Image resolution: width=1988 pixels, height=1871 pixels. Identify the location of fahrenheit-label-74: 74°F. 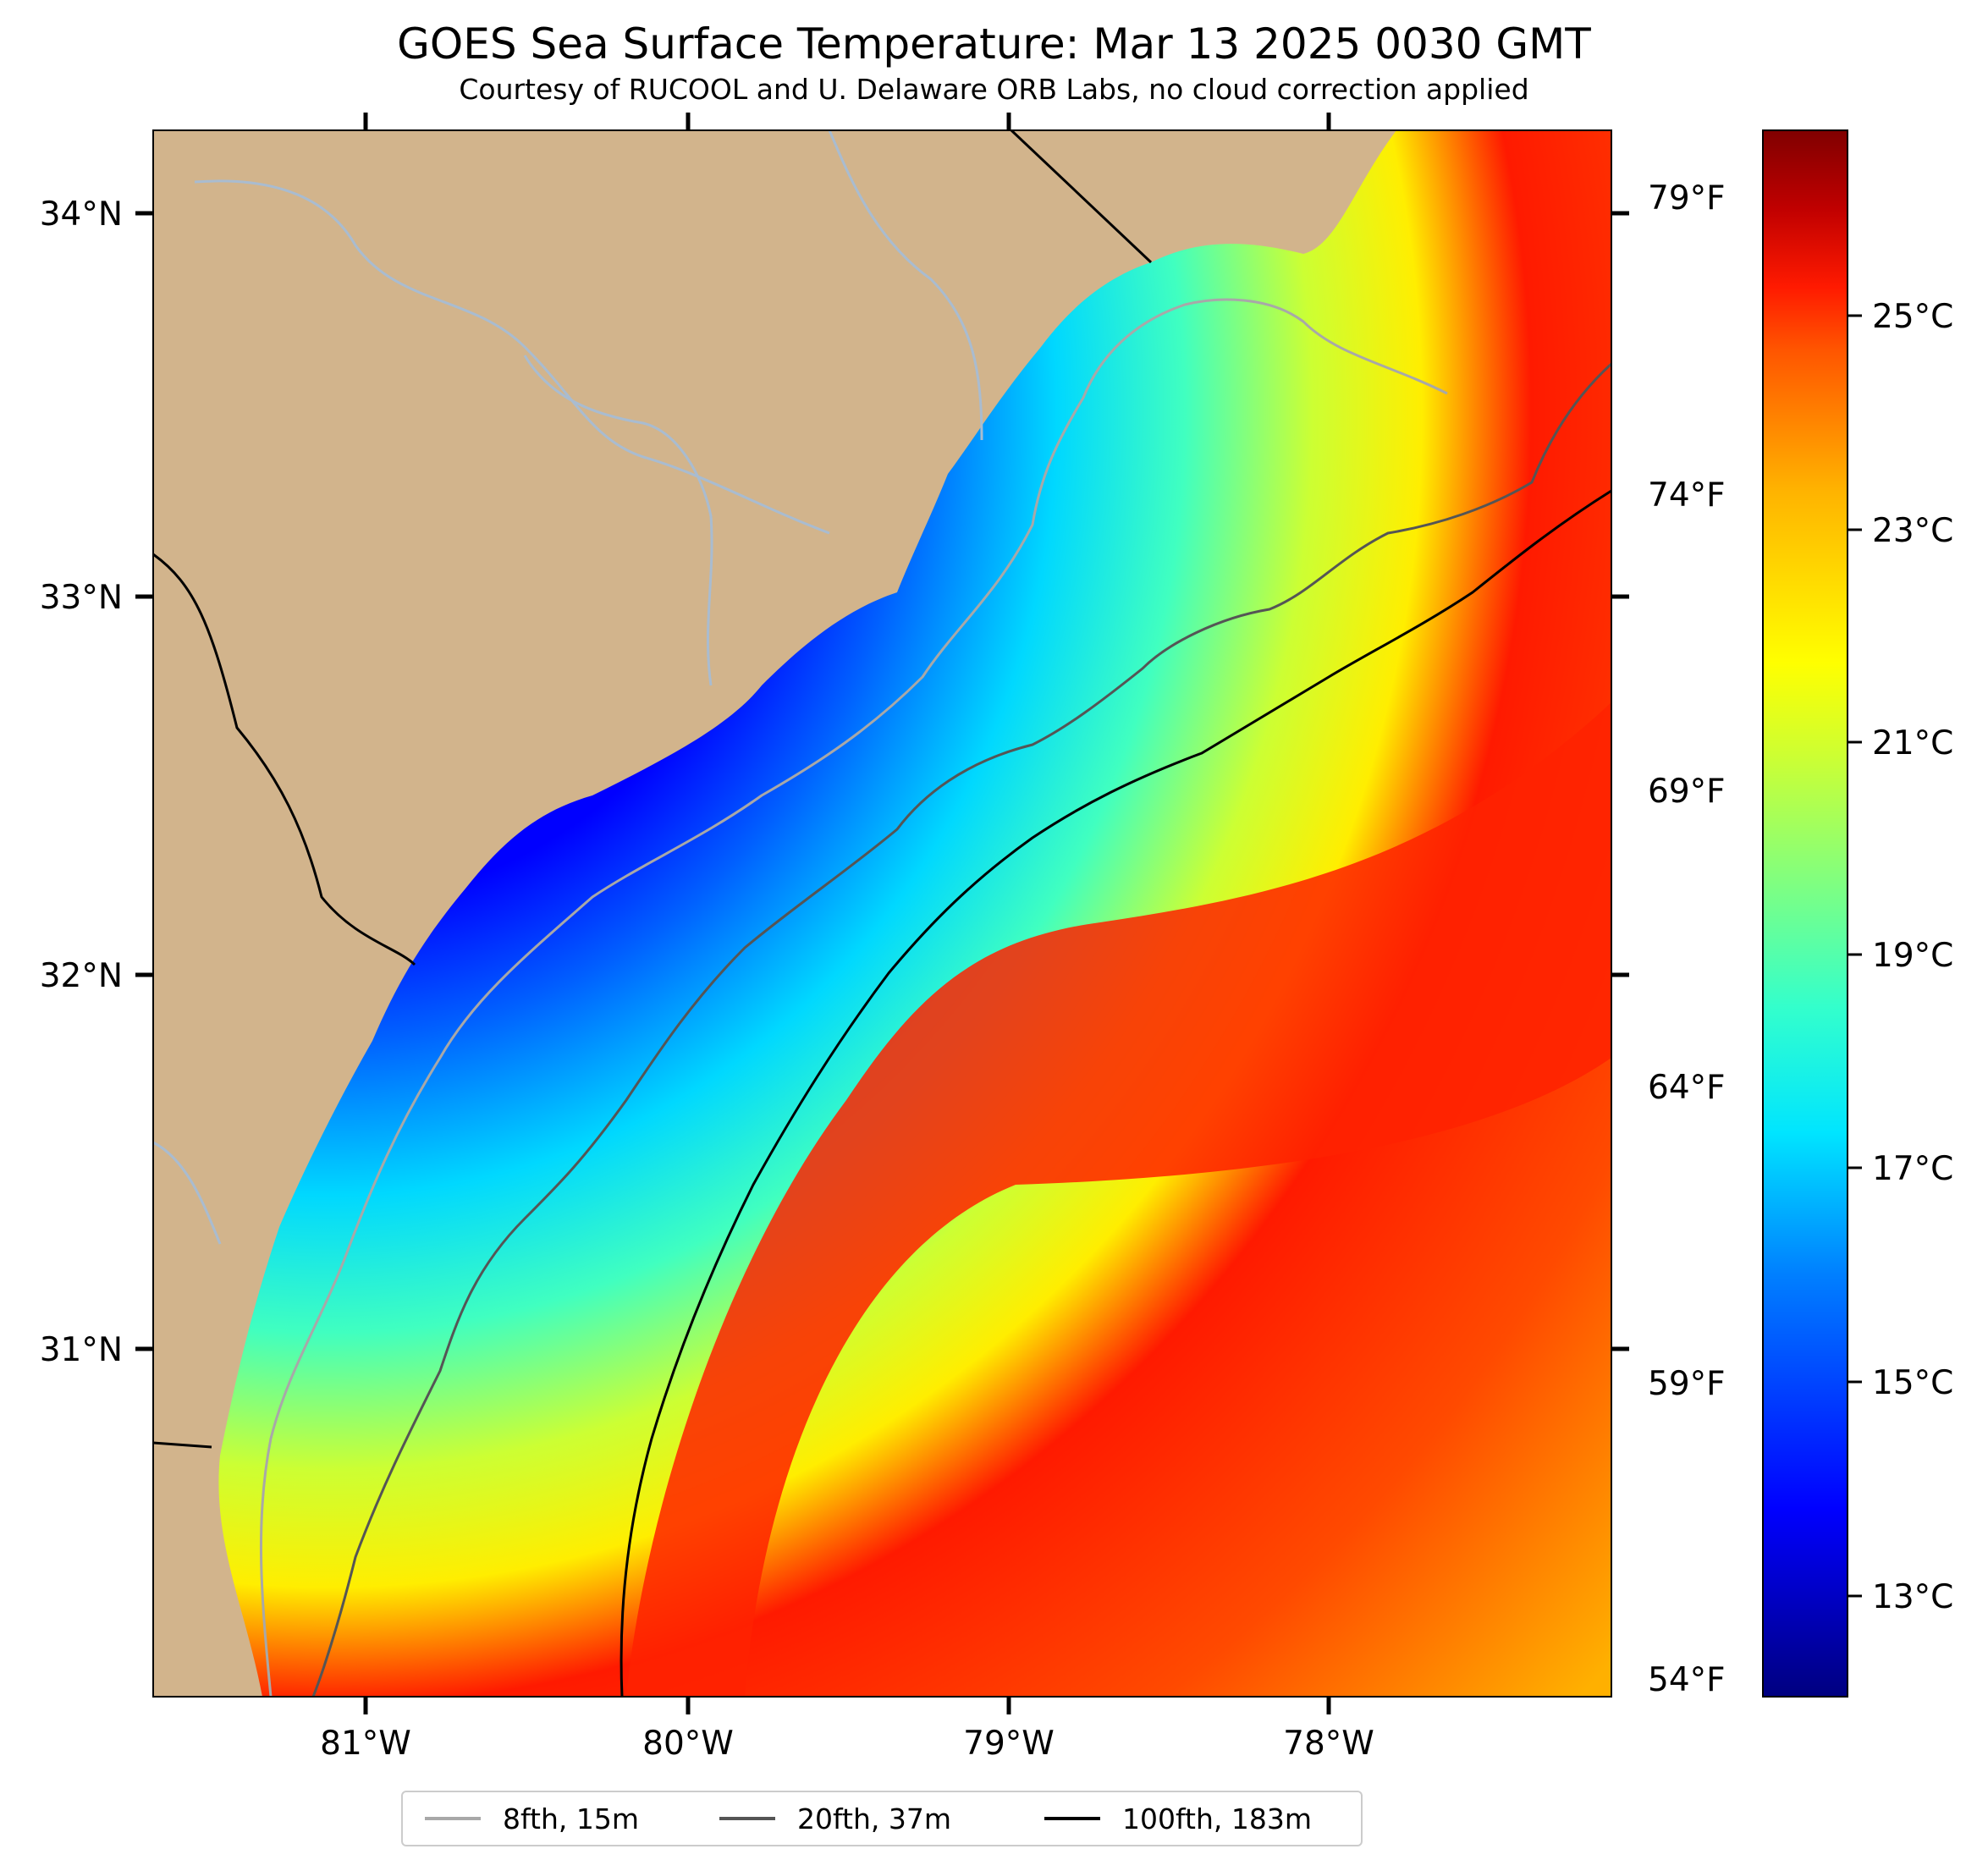
(1687, 496).